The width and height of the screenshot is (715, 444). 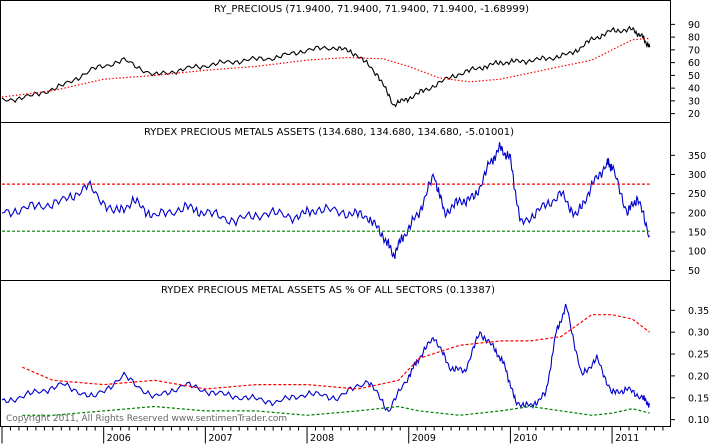 What do you see at coordinates (698, 398) in the screenshot?
I see `panel-3-ytick-label-2: 0.15` at bounding box center [698, 398].